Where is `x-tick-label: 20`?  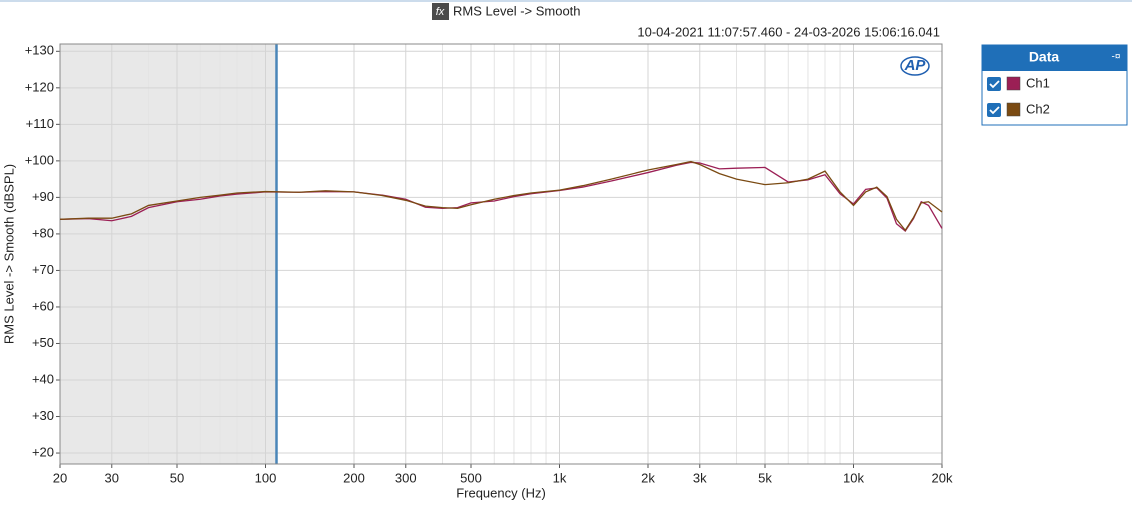
x-tick-label: 20 is located at coordinates (60, 477).